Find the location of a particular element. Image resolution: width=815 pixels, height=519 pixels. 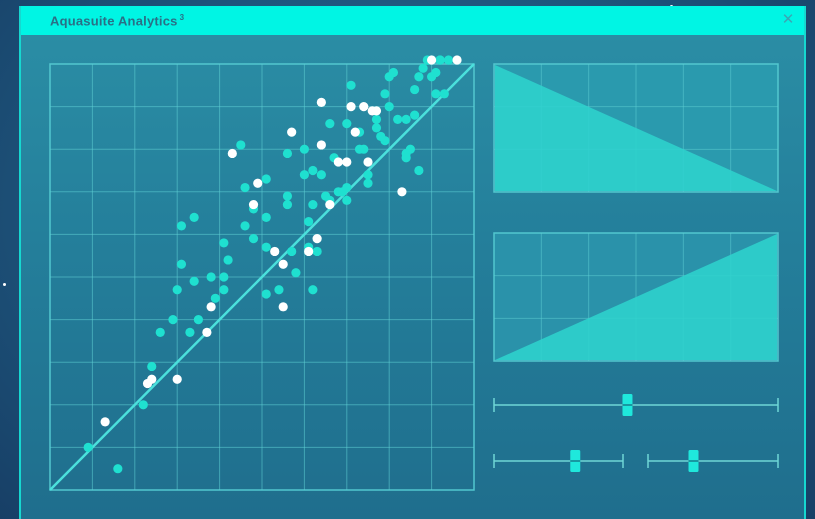

left-small-slider is located at coordinates (558, 461).